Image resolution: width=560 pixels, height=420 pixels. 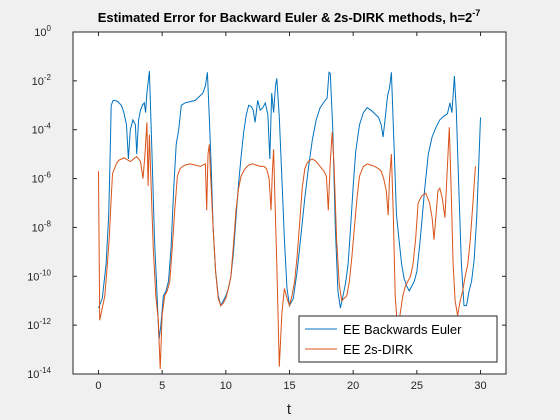 I want to click on x-tick-label: 25, so click(x=417, y=386).